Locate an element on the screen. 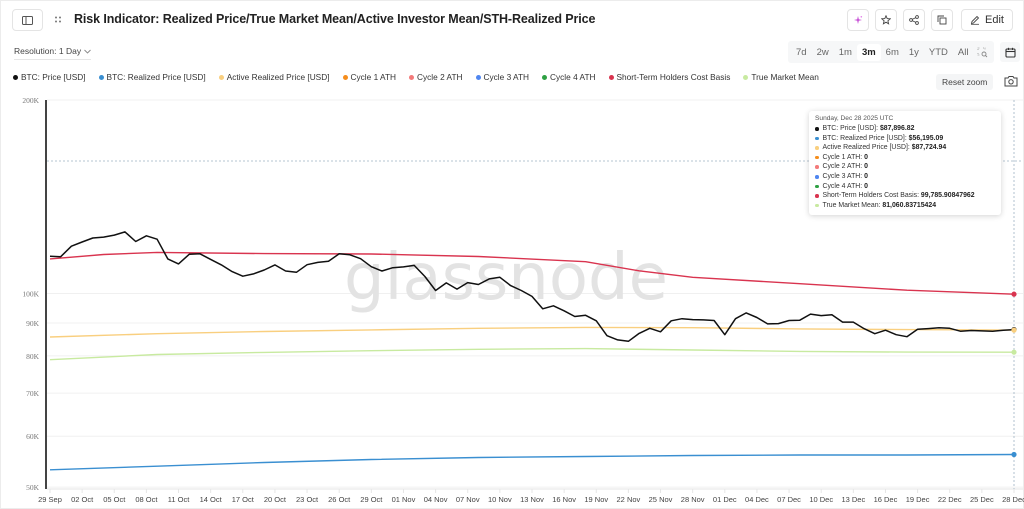  watermark-logo: glassnode is located at coordinates (506, 278).